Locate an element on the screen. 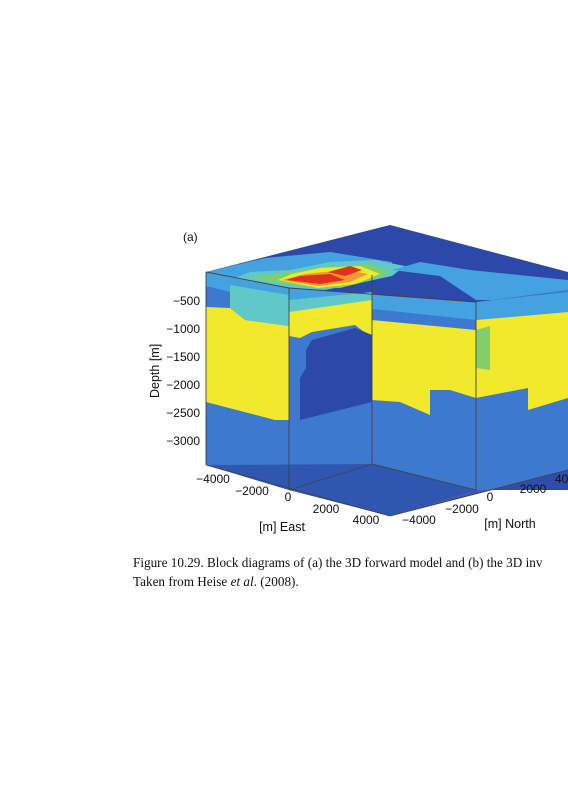 This screenshot has height=800, width=568. caption-line-2-start: Taken from Heise is located at coordinates (182, 581).